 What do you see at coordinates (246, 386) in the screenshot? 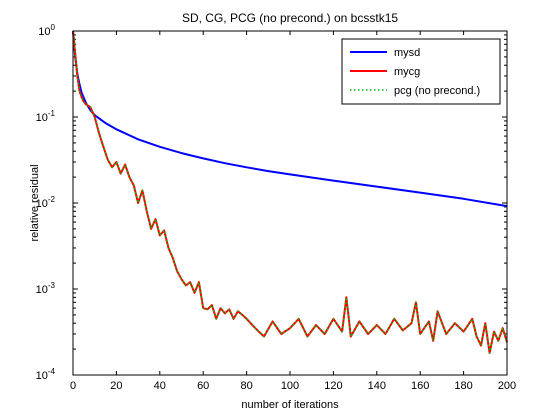
I see `x-tick-label: 80` at bounding box center [246, 386].